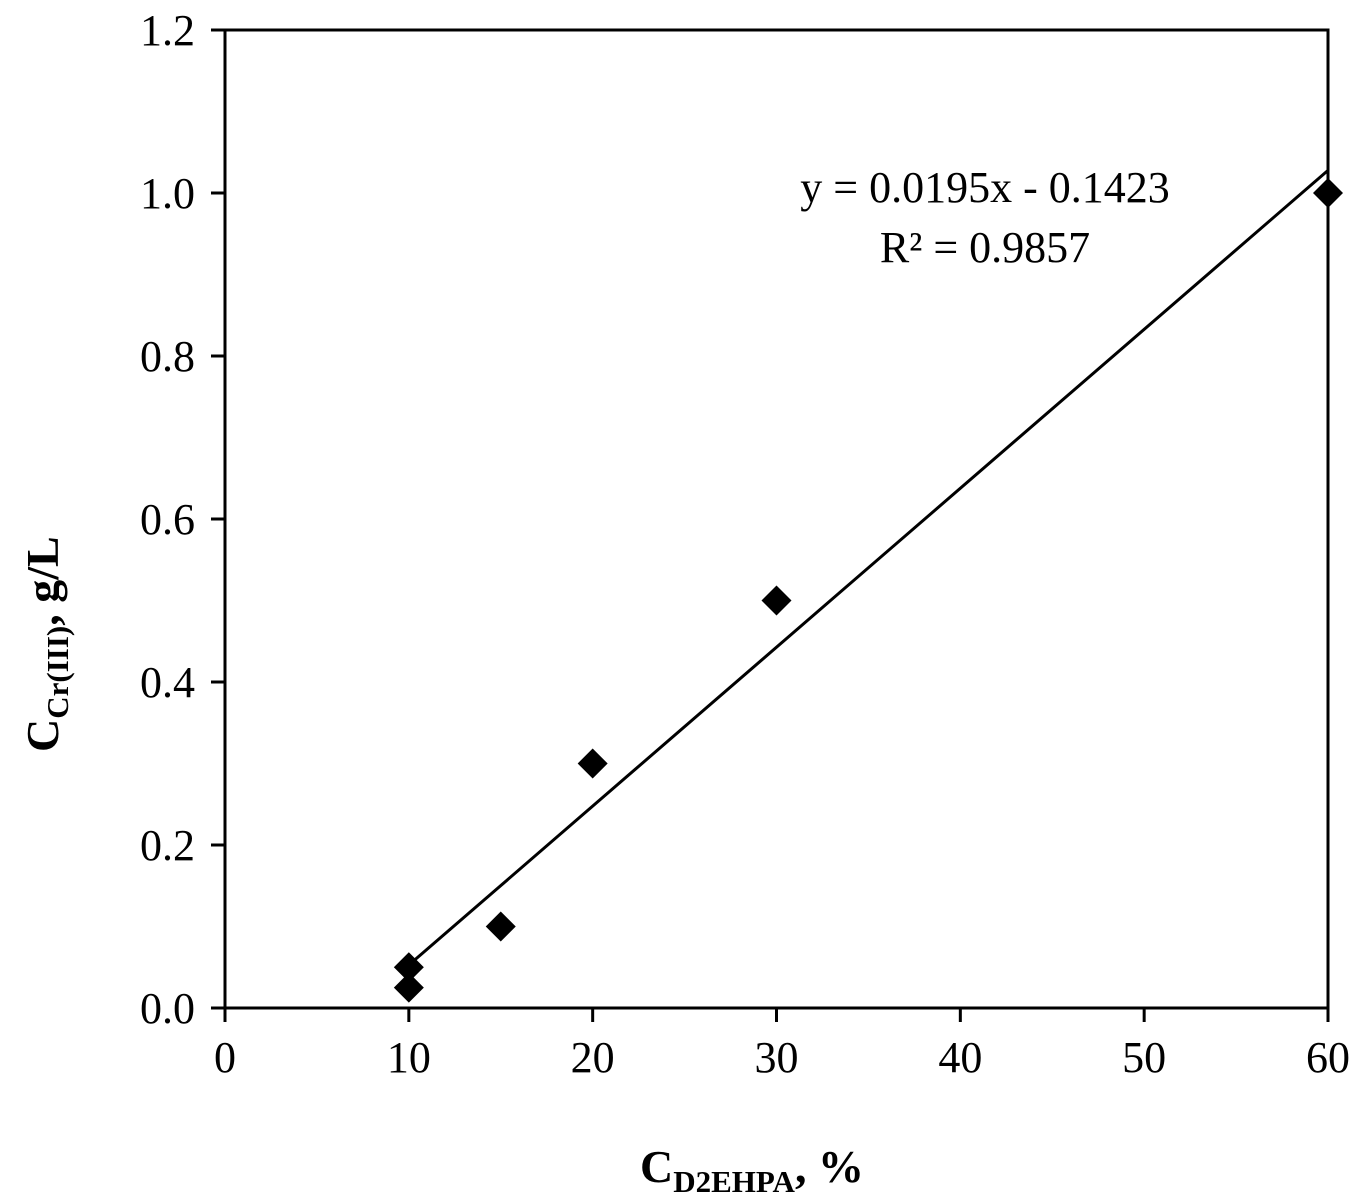 This screenshot has height=1204, width=1363. I want to click on y-tick-label: 0.2, so click(167, 845).